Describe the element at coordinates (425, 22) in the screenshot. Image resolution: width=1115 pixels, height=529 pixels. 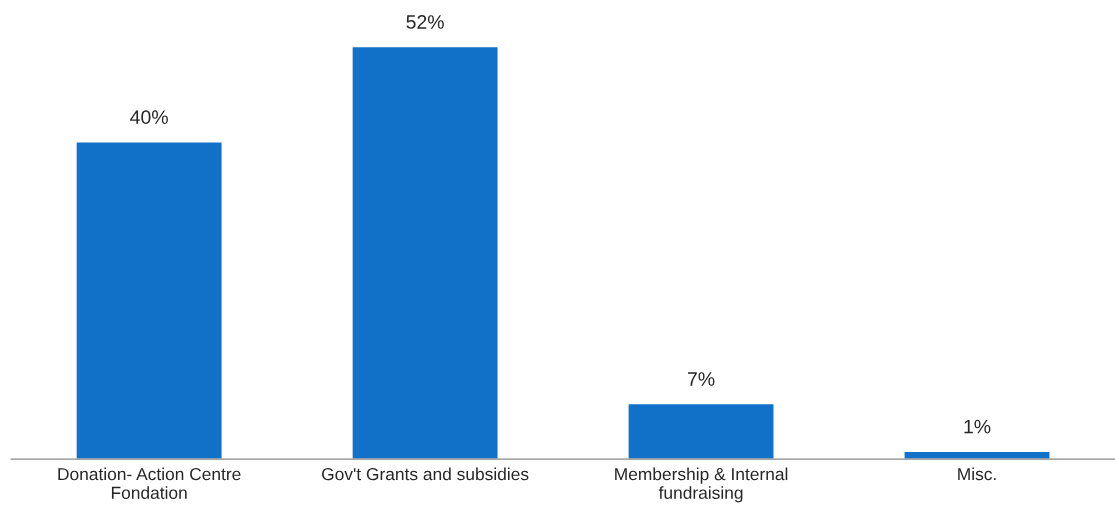
I see `data-label: 52%` at that location.